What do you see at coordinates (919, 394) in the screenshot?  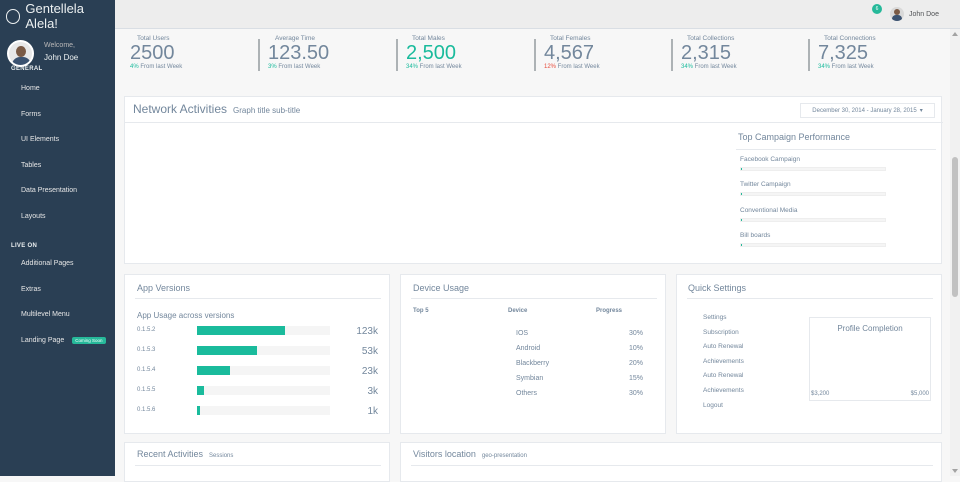 I see `gauge-max: $5,000` at bounding box center [919, 394].